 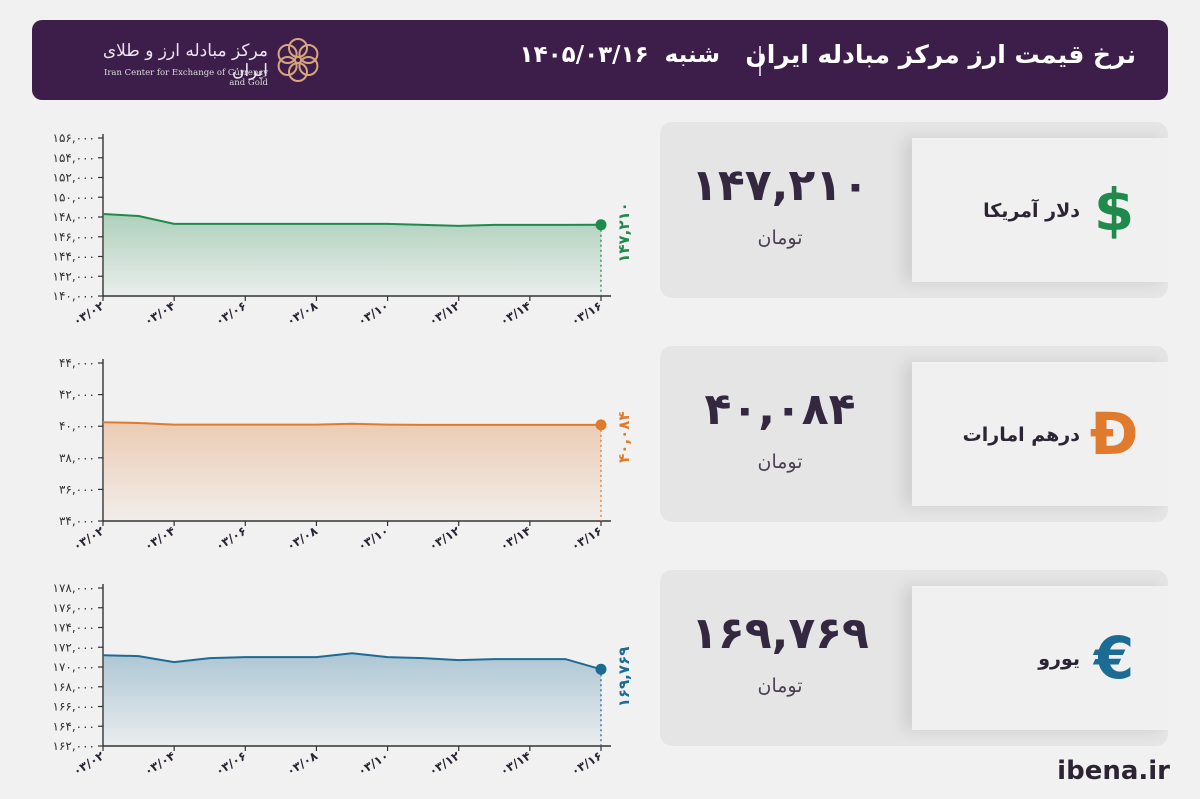 I want to click on aed-x-tick-label: ۰۳/۰۸, so click(x=302, y=538).